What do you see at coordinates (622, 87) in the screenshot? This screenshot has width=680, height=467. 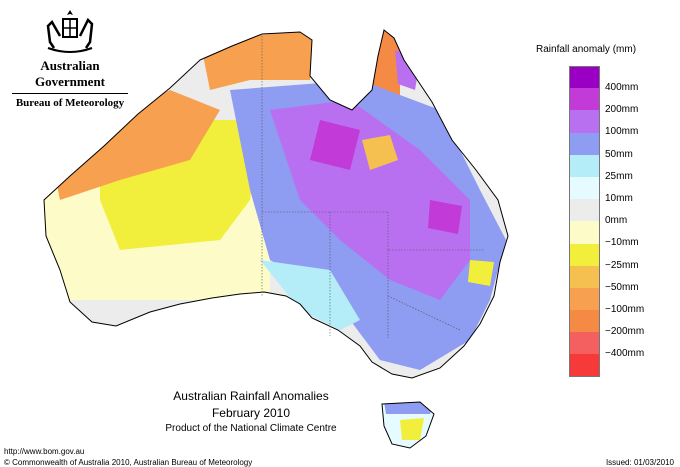 I see `legend-label: 400mm` at bounding box center [622, 87].